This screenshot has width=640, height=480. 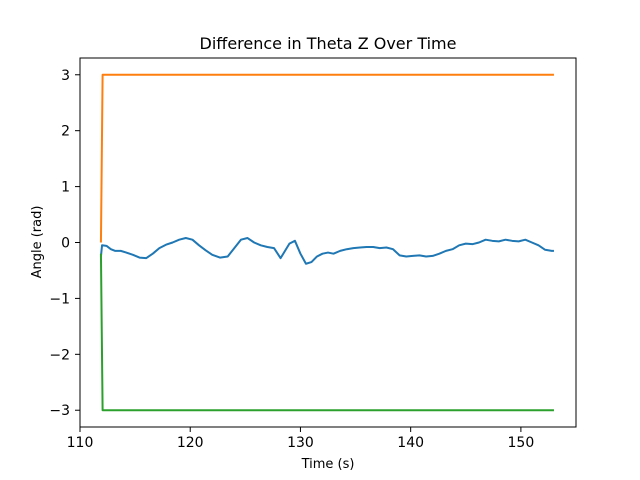 What do you see at coordinates (300, 443) in the screenshot?
I see `x-tick-label: 130` at bounding box center [300, 443].